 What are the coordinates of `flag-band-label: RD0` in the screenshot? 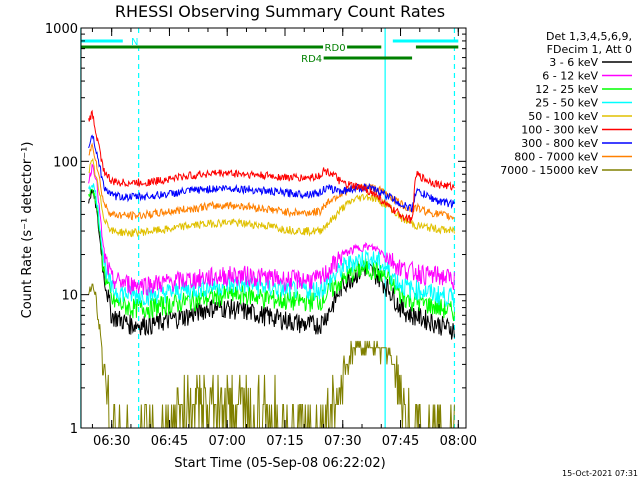 It's located at (335, 48).